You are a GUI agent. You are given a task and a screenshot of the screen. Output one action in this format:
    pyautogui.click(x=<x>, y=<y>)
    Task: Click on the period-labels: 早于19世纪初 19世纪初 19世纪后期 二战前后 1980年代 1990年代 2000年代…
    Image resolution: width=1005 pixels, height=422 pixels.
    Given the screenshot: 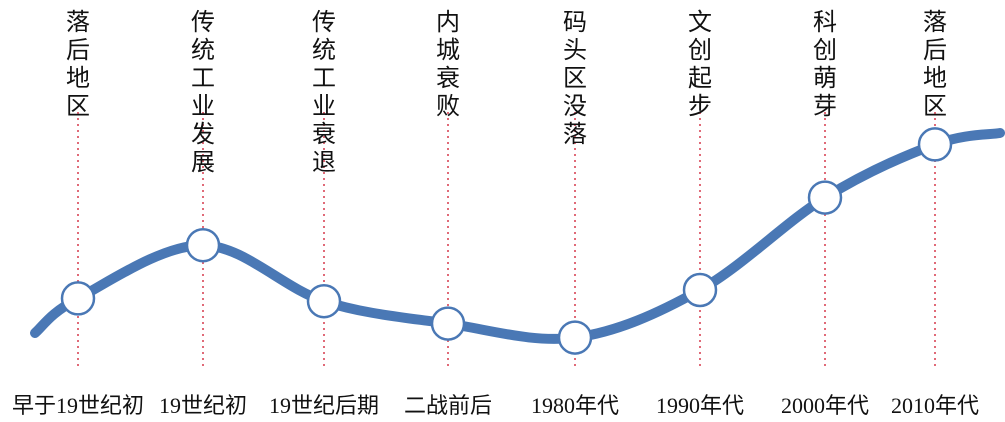 What is the action you would take?
    pyautogui.click(x=495, y=405)
    